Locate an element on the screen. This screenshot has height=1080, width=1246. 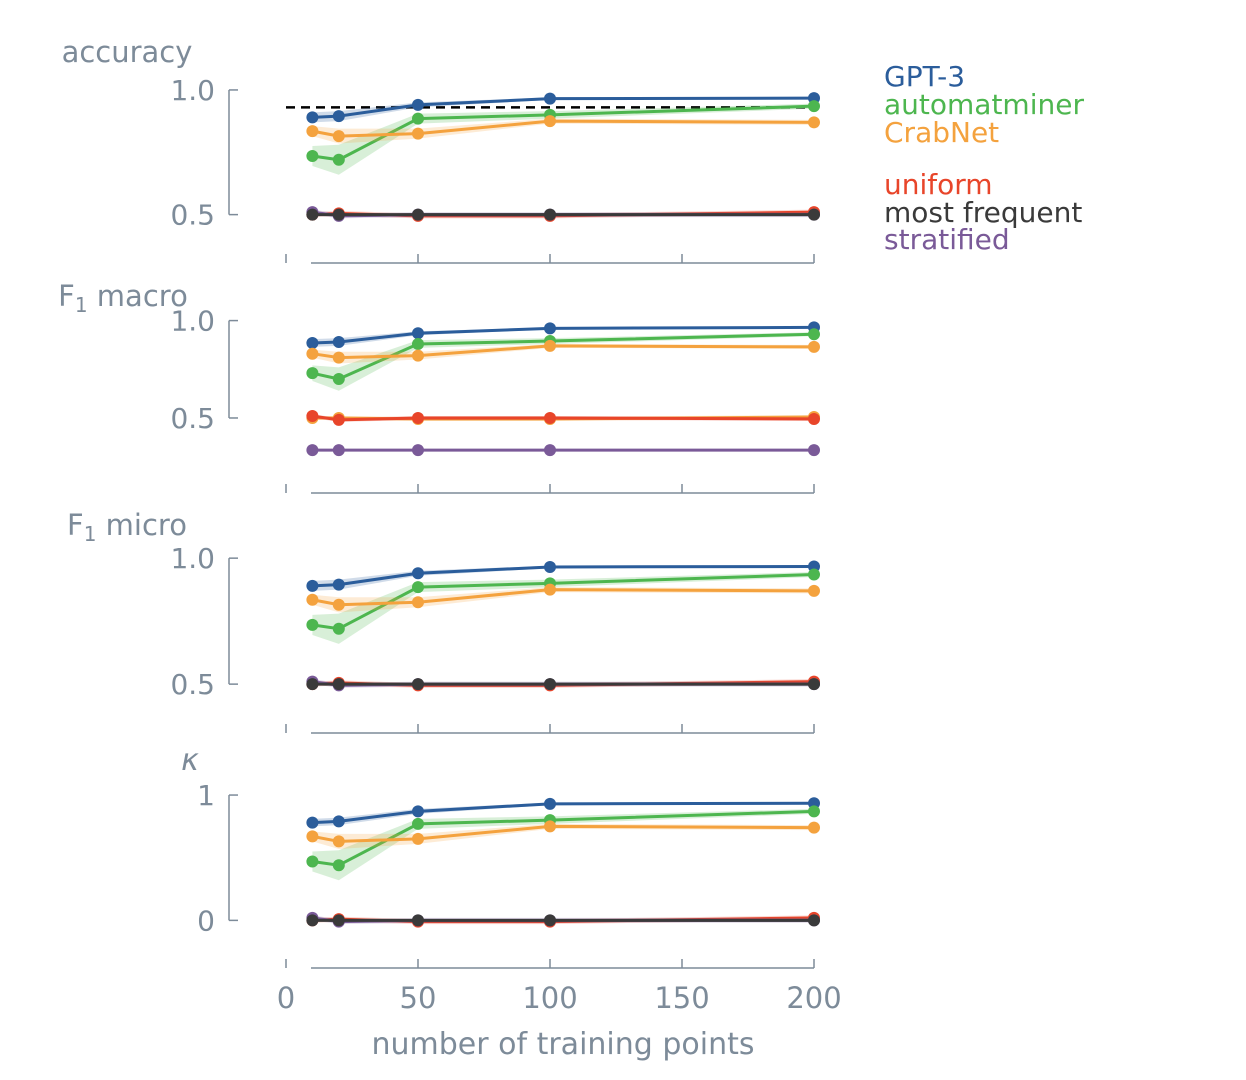
legend-entry-stratified: stratified is located at coordinates (947, 239).